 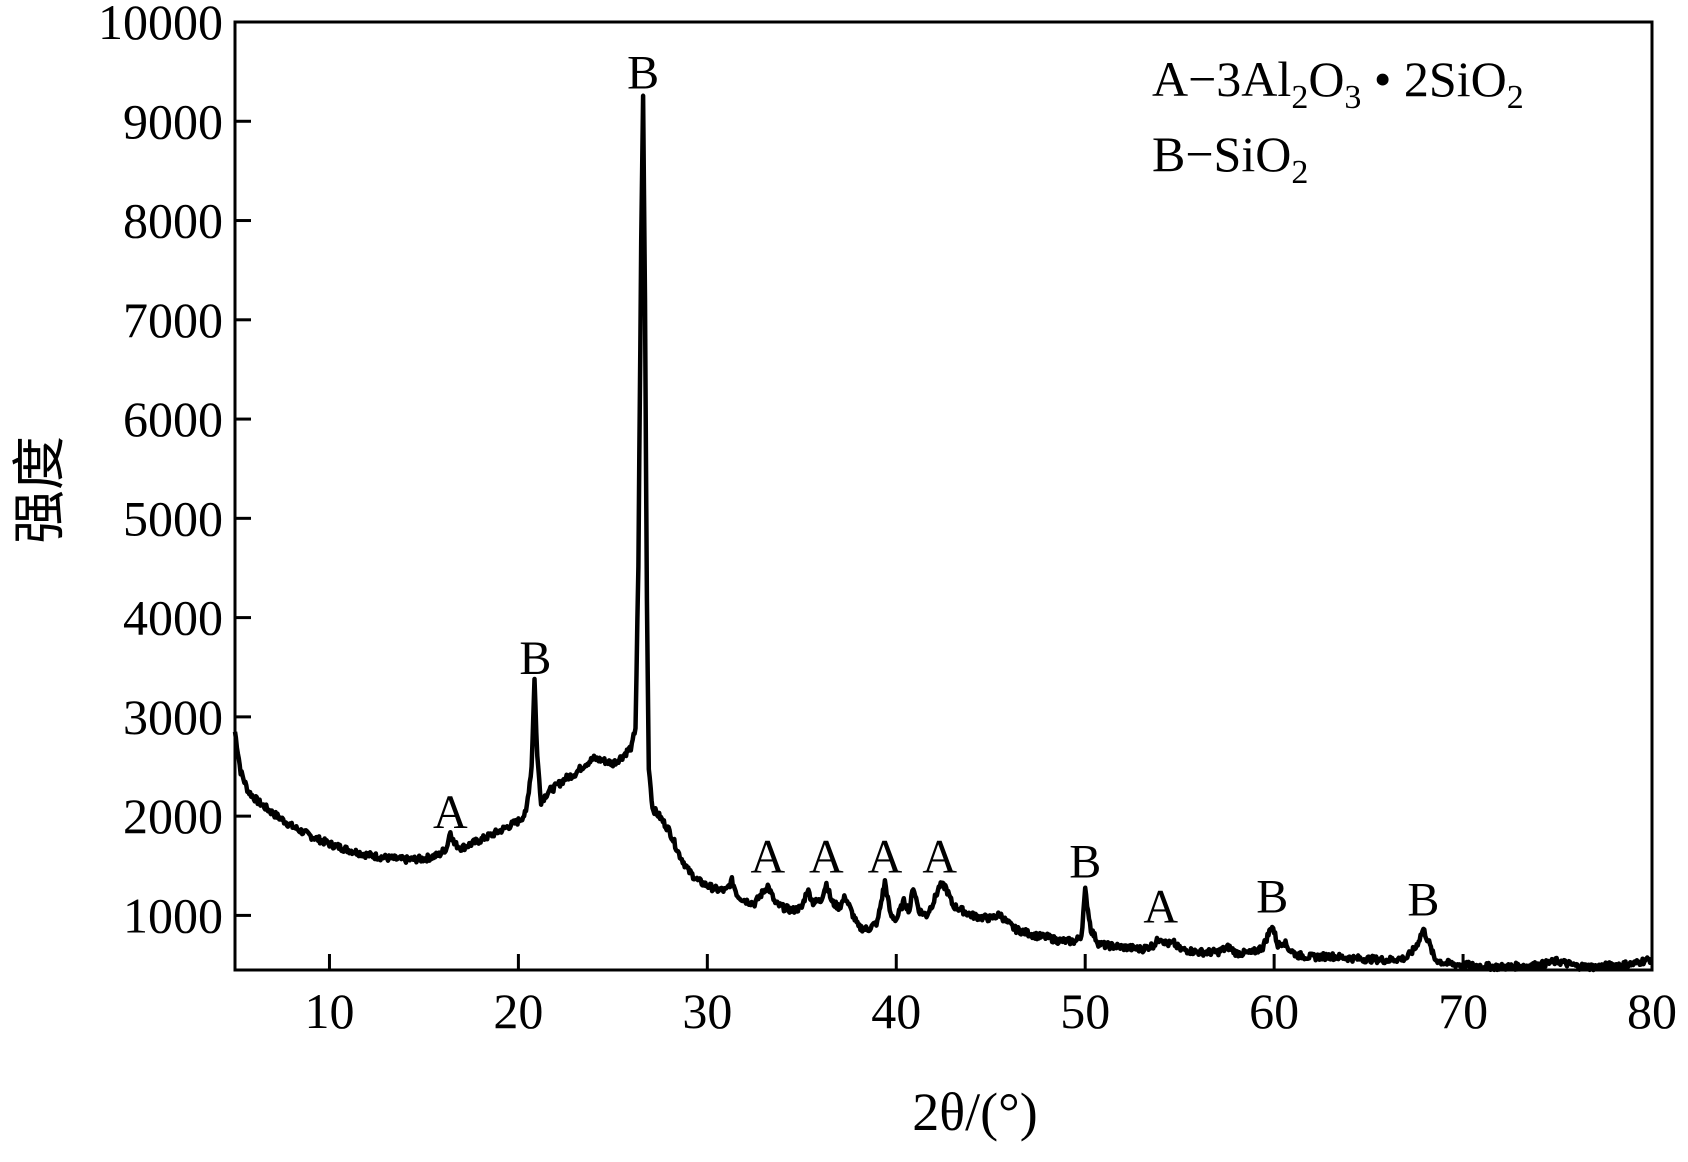 What do you see at coordinates (173, 717) in the screenshot?
I see `y-tick-label: 3000` at bounding box center [173, 717].